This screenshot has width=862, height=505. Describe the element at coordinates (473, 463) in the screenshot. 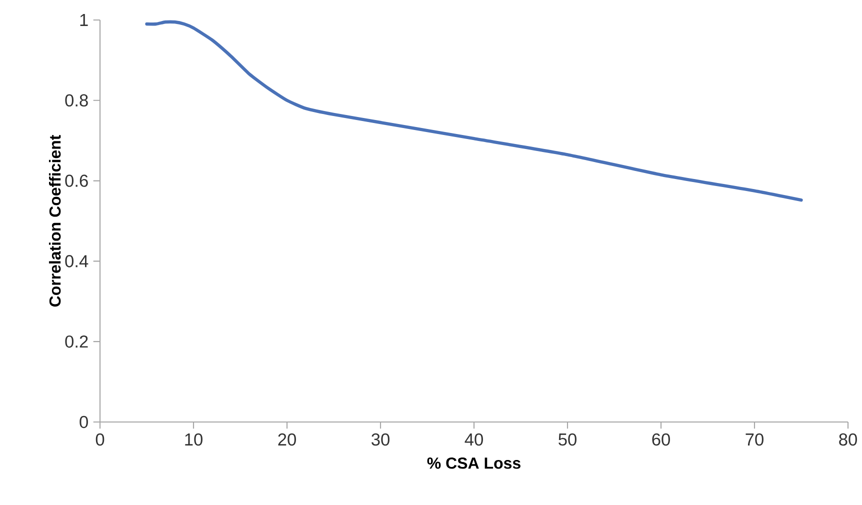

I see `x-axis-title: % CSA Loss` at that location.